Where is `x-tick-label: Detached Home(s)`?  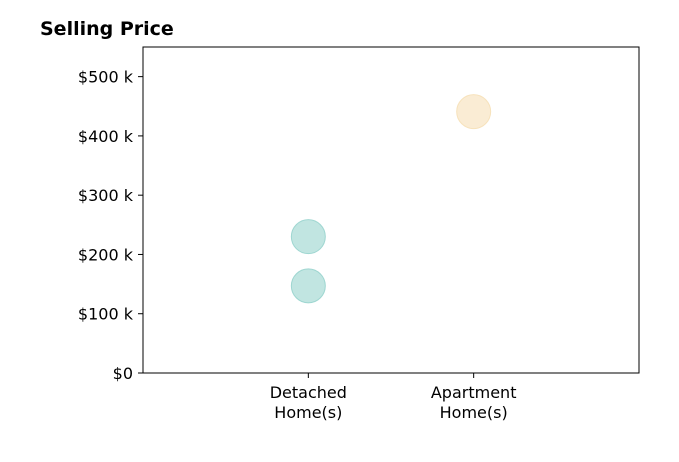
x-tick-label: Detached Home(s) is located at coordinates (308, 402).